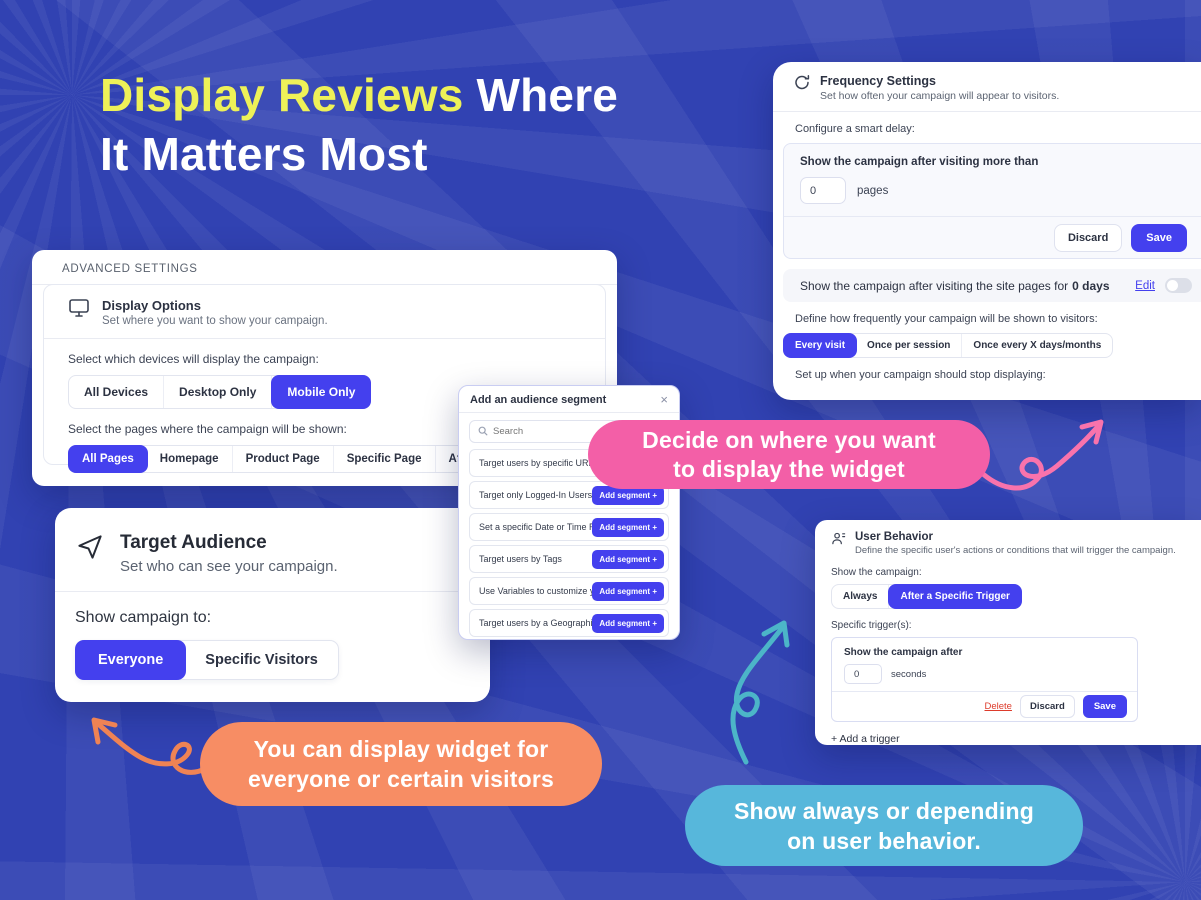 The image size is (1201, 900). I want to click on specific-triggers-label: Specific trigger(s):, so click(871, 625).